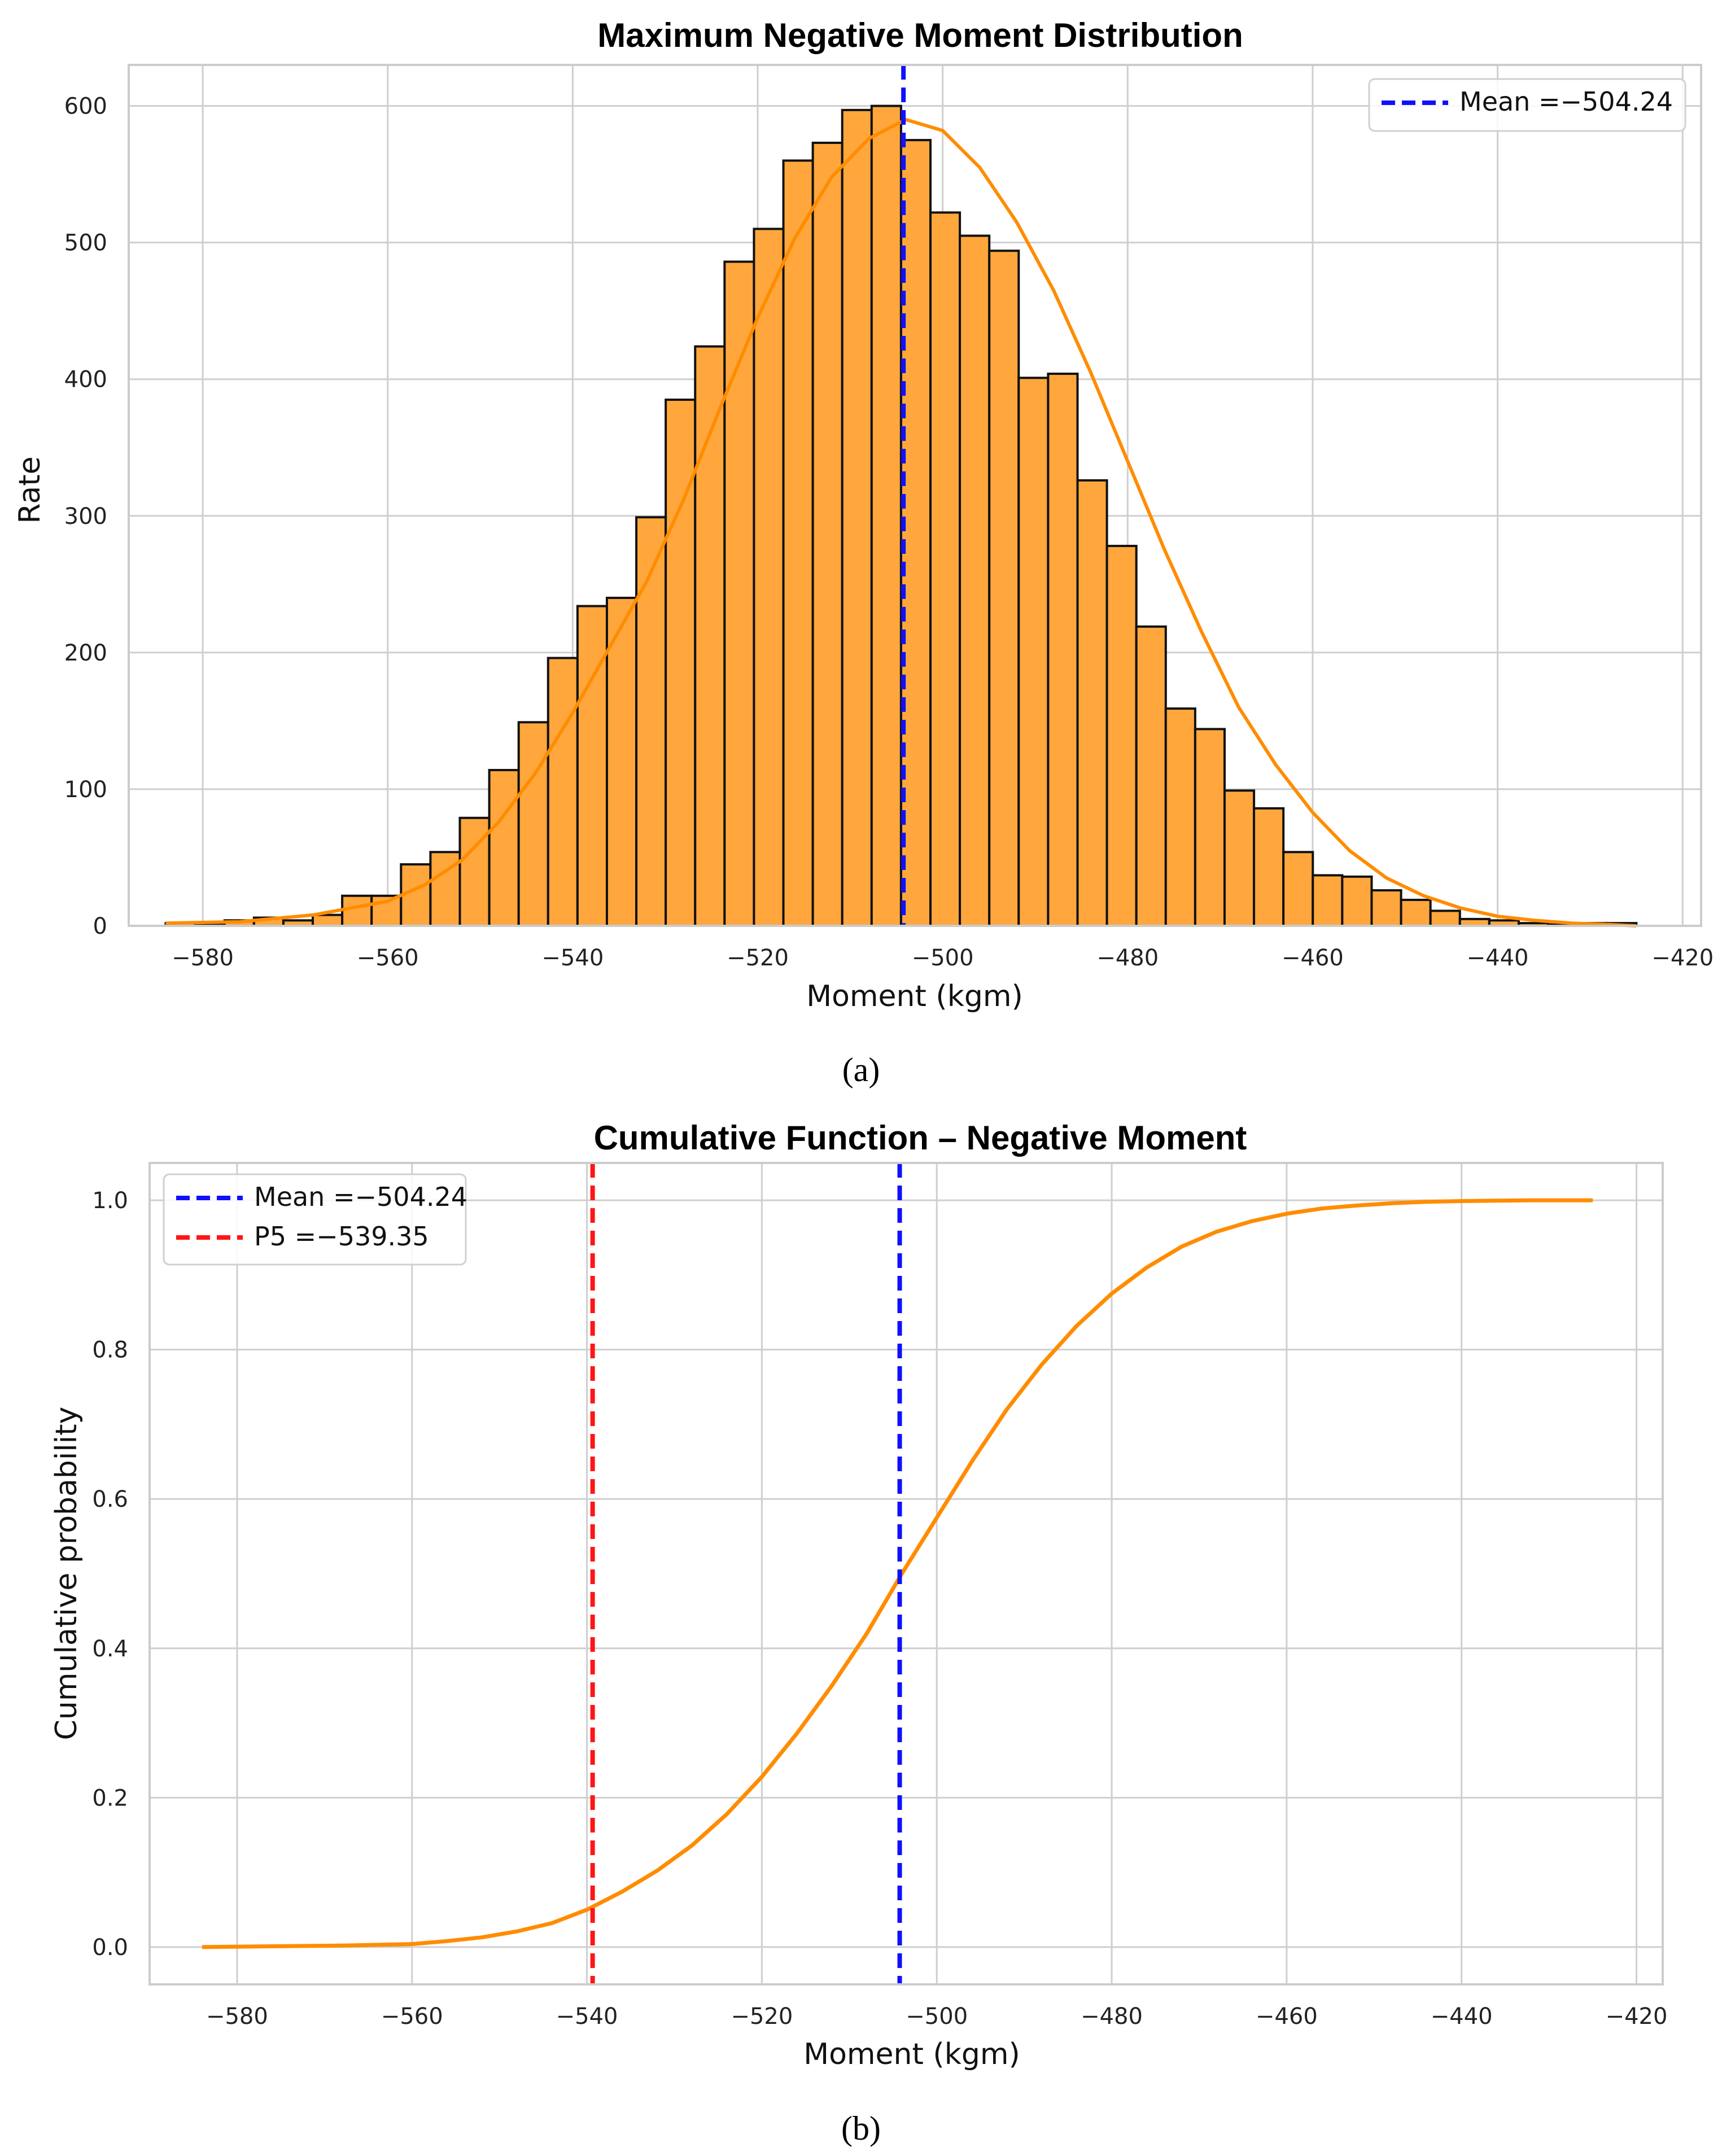 This screenshot has height=2156, width=1722. What do you see at coordinates (110, 1499) in the screenshot?
I see `chart-b-y-tick-label: 0.6` at bounding box center [110, 1499].